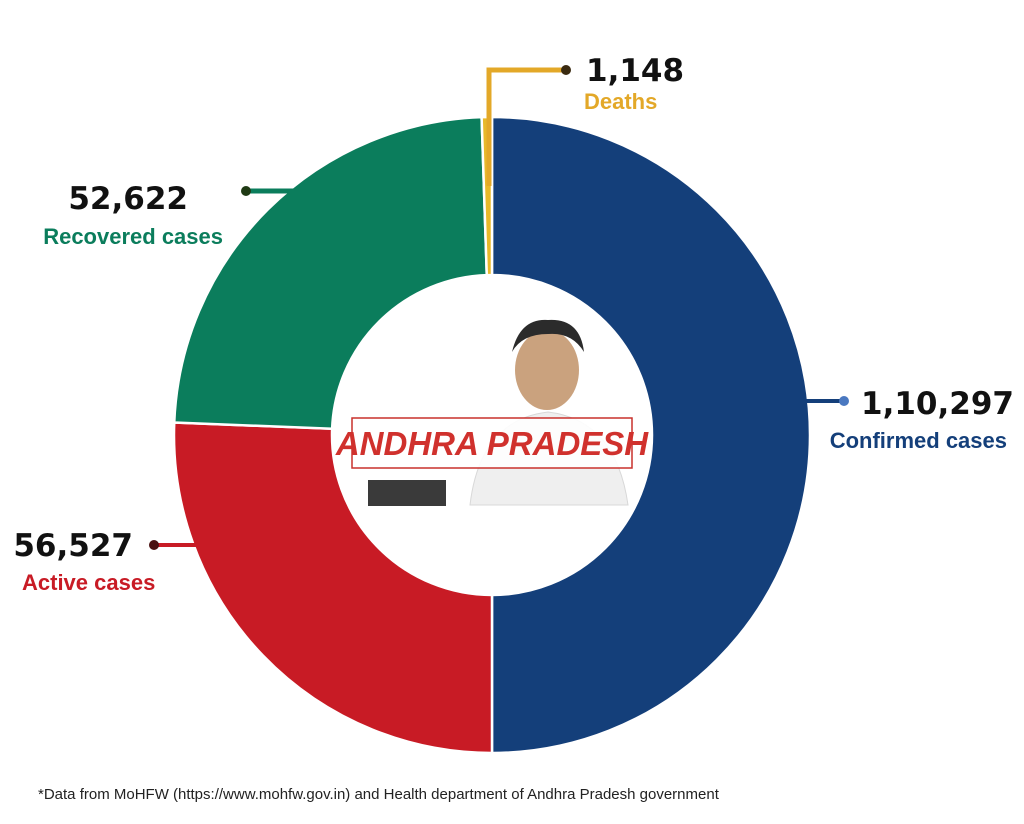 Image resolution: width=1024 pixels, height=824 pixels. Describe the element at coordinates (526, 126) in the screenshot. I see `deaths-leader-line` at that location.